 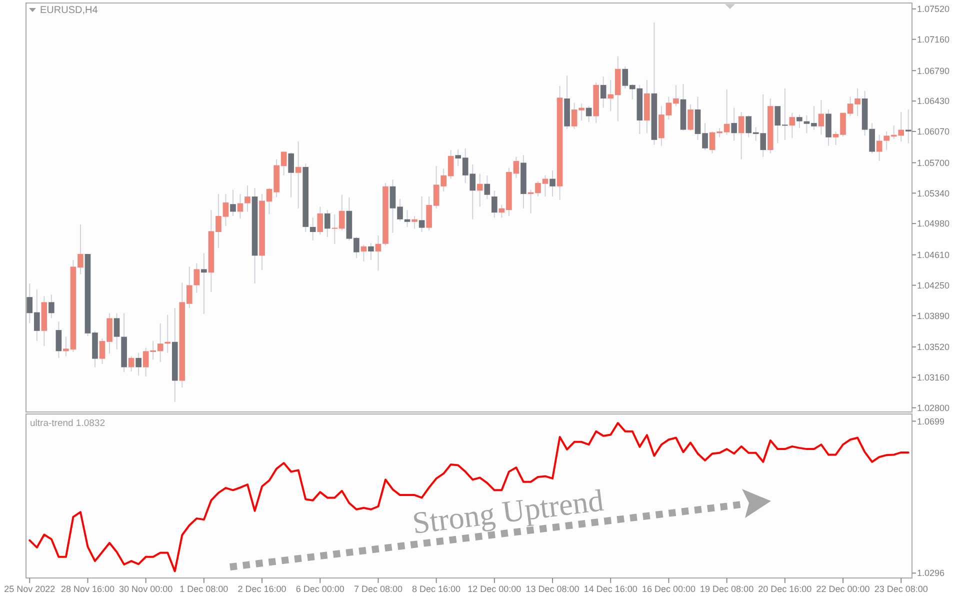 What do you see at coordinates (146, 589) in the screenshot?
I see `x-tick-label: 30 Nov 00:00` at bounding box center [146, 589].